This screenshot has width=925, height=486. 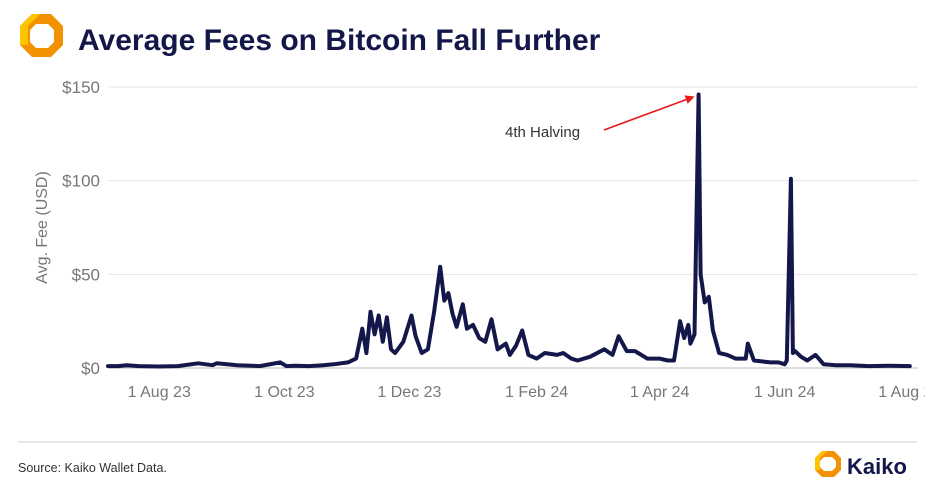 I want to click on logo-inner-shape, so click(x=42, y=36).